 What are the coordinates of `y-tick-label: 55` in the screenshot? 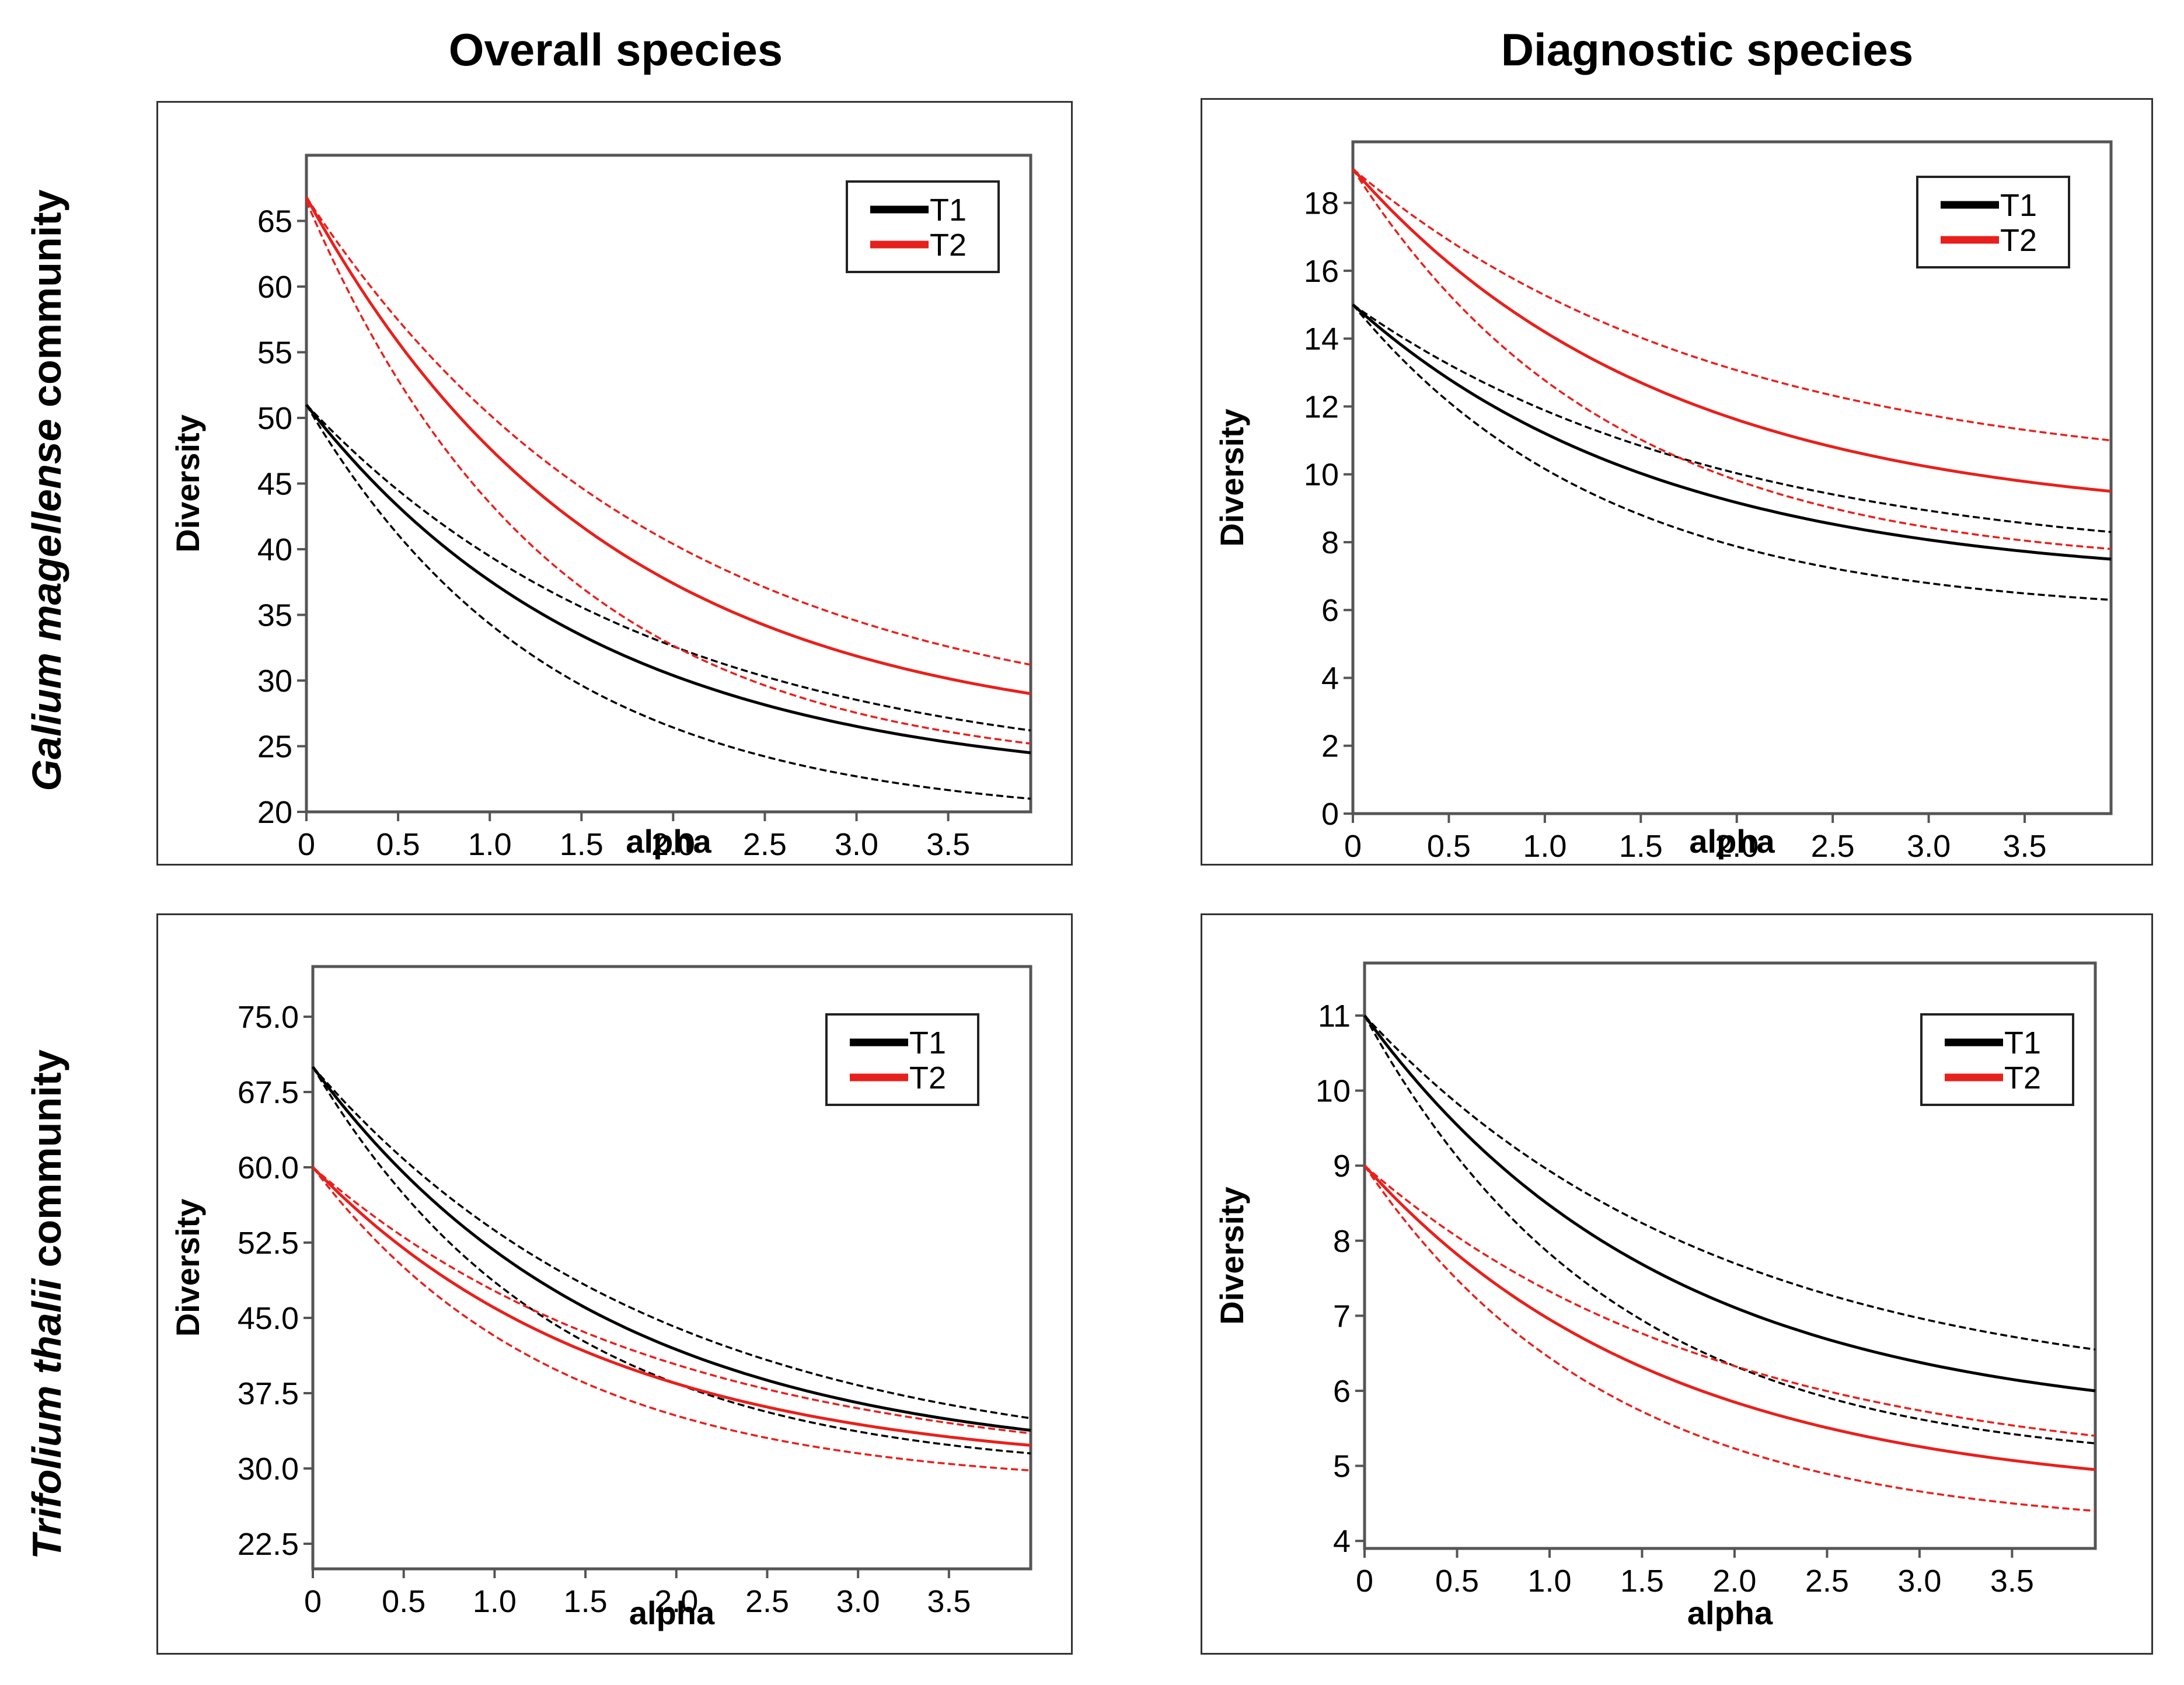 It's located at (274, 354).